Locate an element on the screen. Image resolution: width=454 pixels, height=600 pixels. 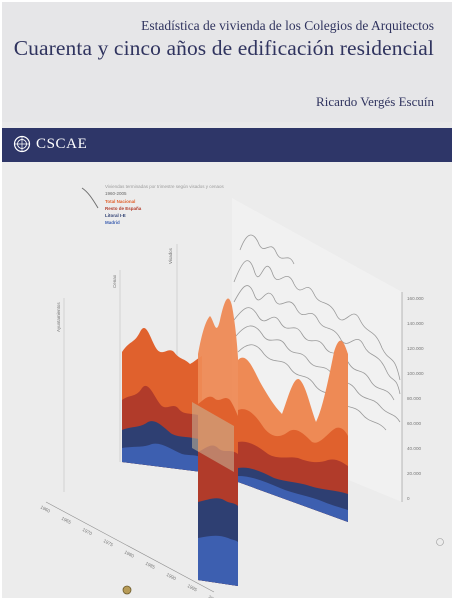
publisher-band: CSCAE is located at coordinates (227, 145).